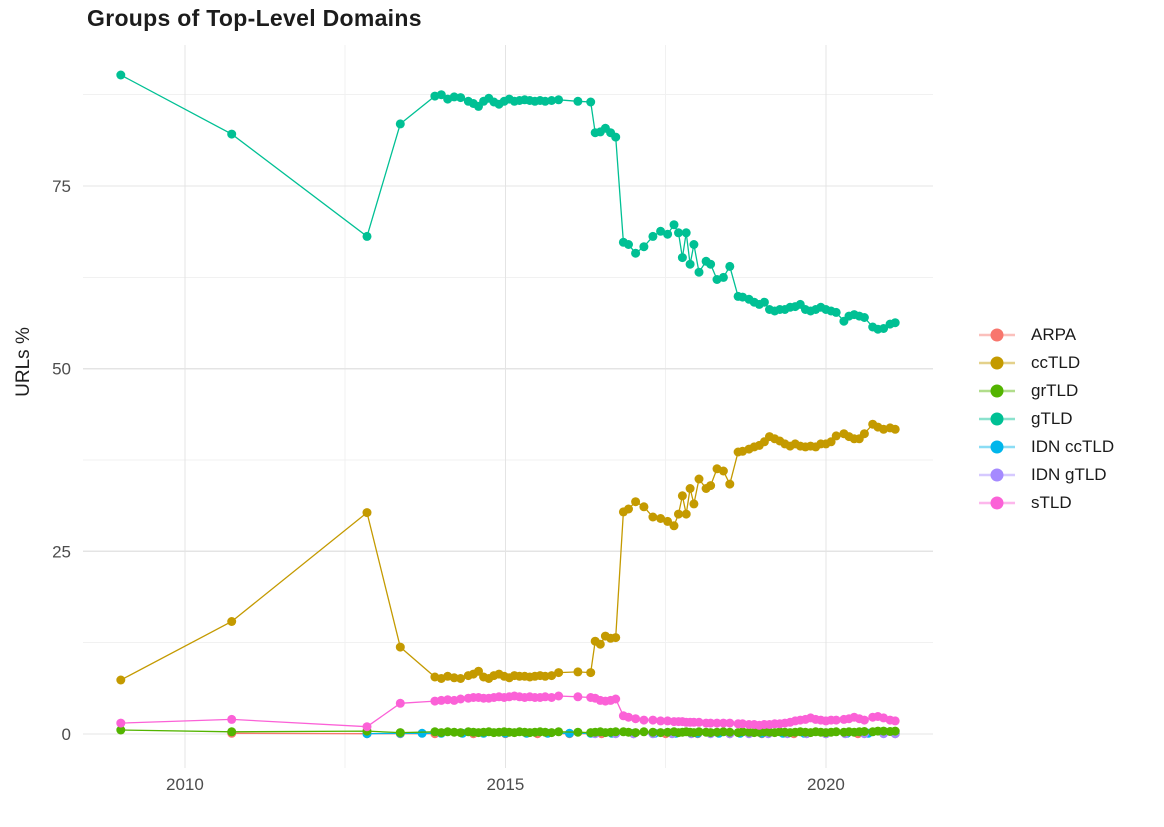 This screenshot has width=1164, height=827. I want to click on legend-item-idn-cctld: IDN ccTLD, so click(1045, 447).